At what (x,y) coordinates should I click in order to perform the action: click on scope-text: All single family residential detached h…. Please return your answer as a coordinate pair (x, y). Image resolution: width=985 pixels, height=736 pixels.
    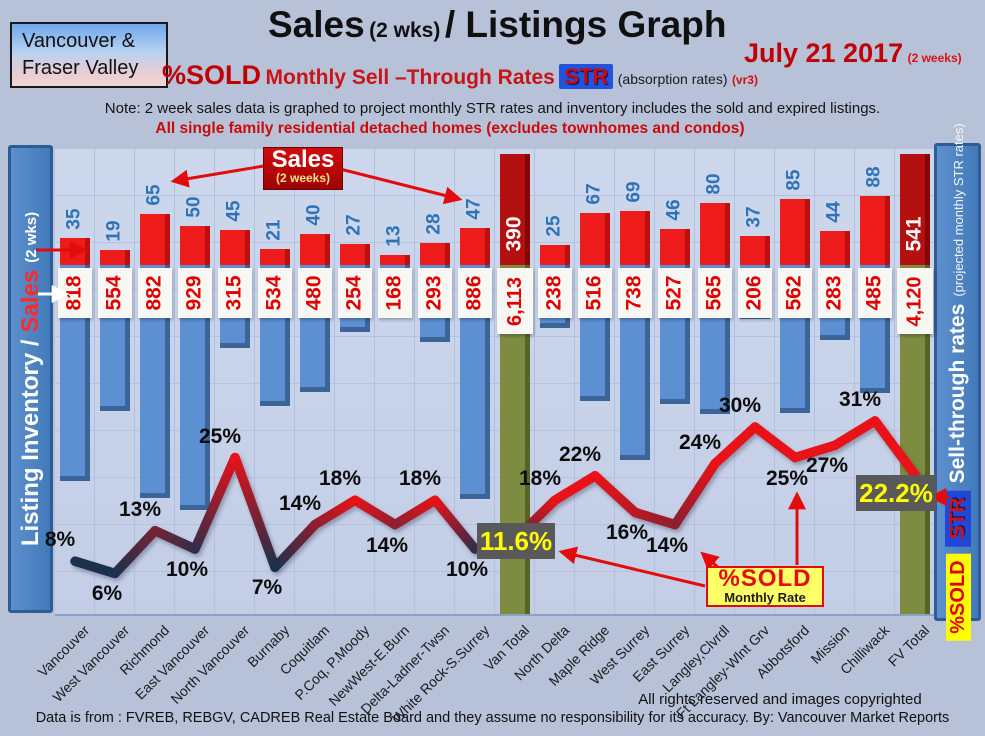
    Looking at the image, I should click on (450, 128).